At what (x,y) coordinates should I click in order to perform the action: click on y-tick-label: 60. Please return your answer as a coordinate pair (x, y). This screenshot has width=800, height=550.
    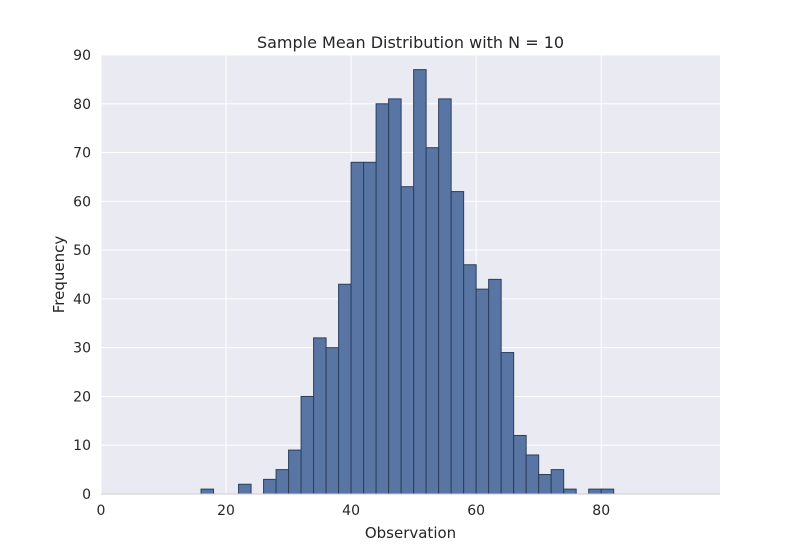
    Looking at the image, I should click on (82, 202).